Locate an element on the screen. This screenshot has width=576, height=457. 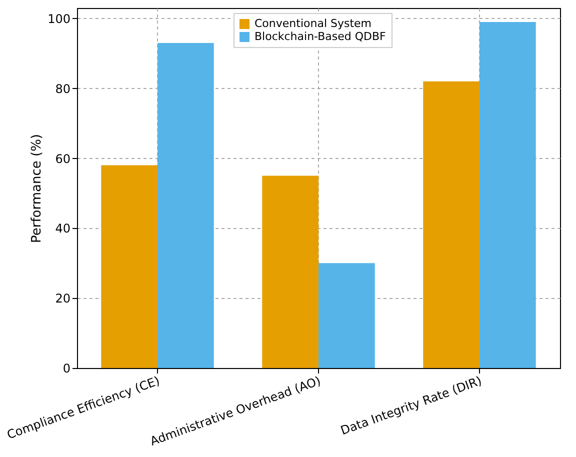
y-axis-title: Performance (%) is located at coordinates (37, 189).